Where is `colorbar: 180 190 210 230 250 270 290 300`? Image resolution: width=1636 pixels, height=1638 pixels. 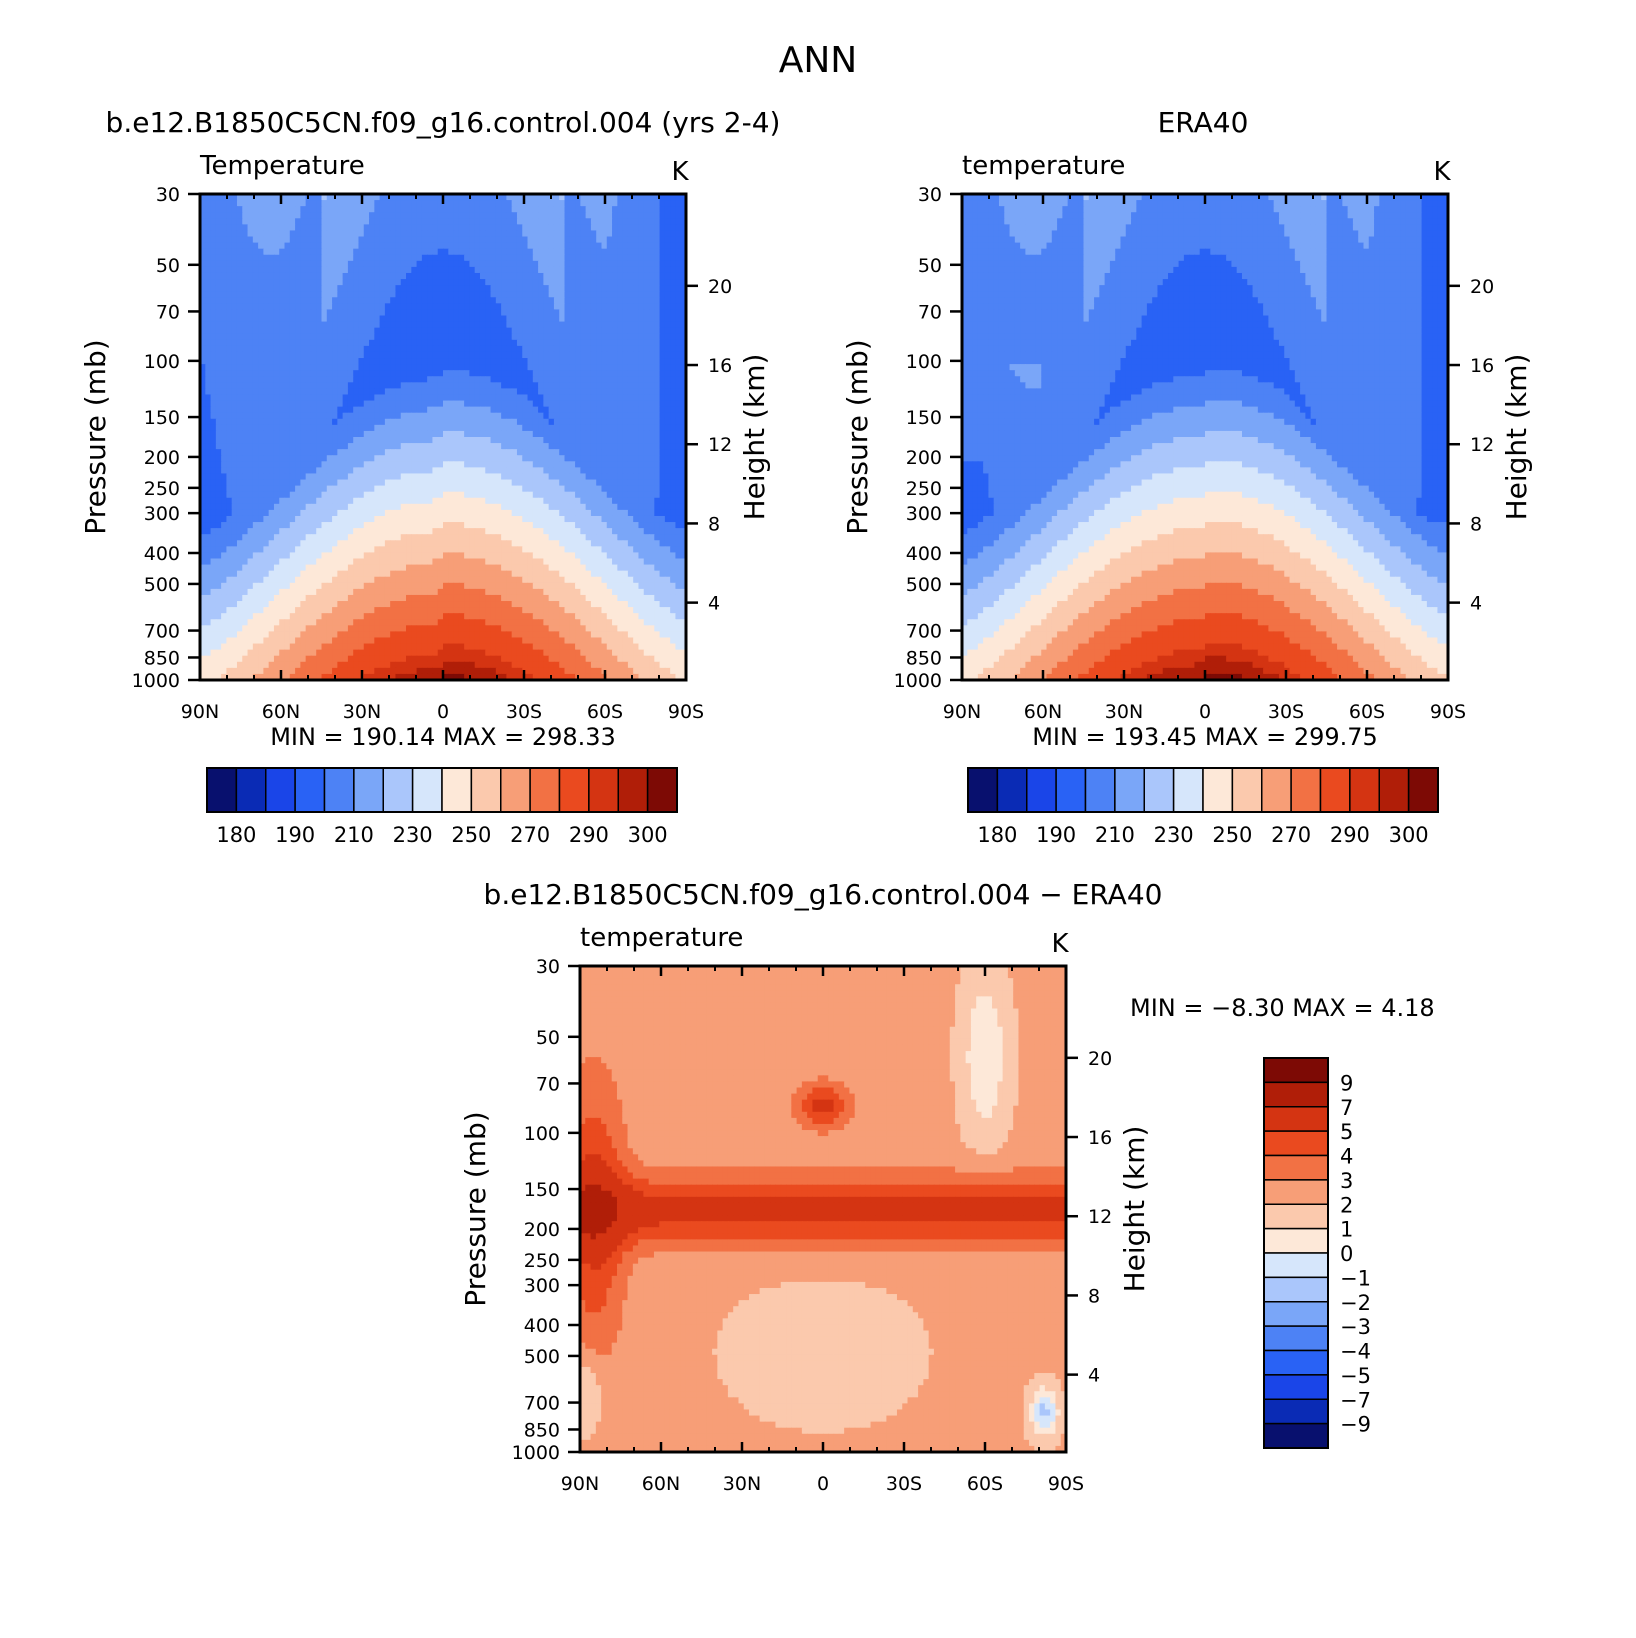
colorbar: 180 190 210 230 250 270 290 300 is located at coordinates (442, 807).